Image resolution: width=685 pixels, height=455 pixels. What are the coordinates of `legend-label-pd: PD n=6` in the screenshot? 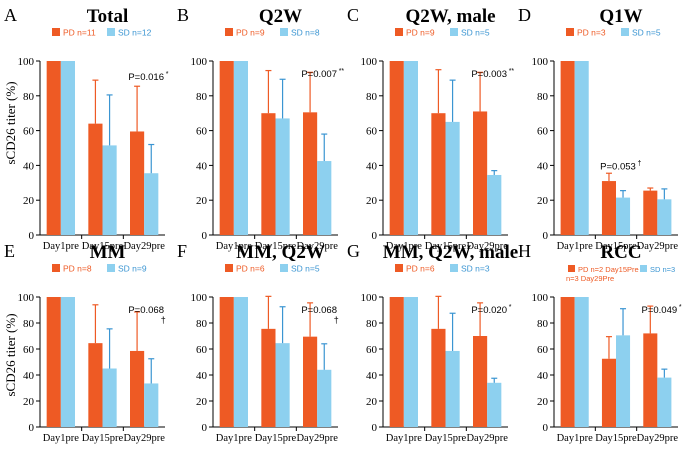 It's located at (250, 269).